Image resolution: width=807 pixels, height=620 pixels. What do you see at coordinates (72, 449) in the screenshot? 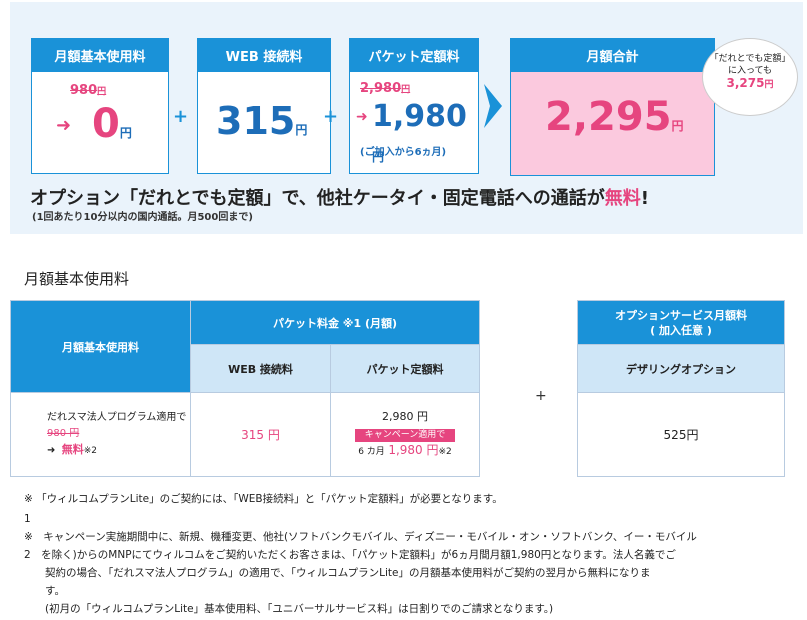
I see `row-free: ➜ 無料※2` at bounding box center [72, 449].